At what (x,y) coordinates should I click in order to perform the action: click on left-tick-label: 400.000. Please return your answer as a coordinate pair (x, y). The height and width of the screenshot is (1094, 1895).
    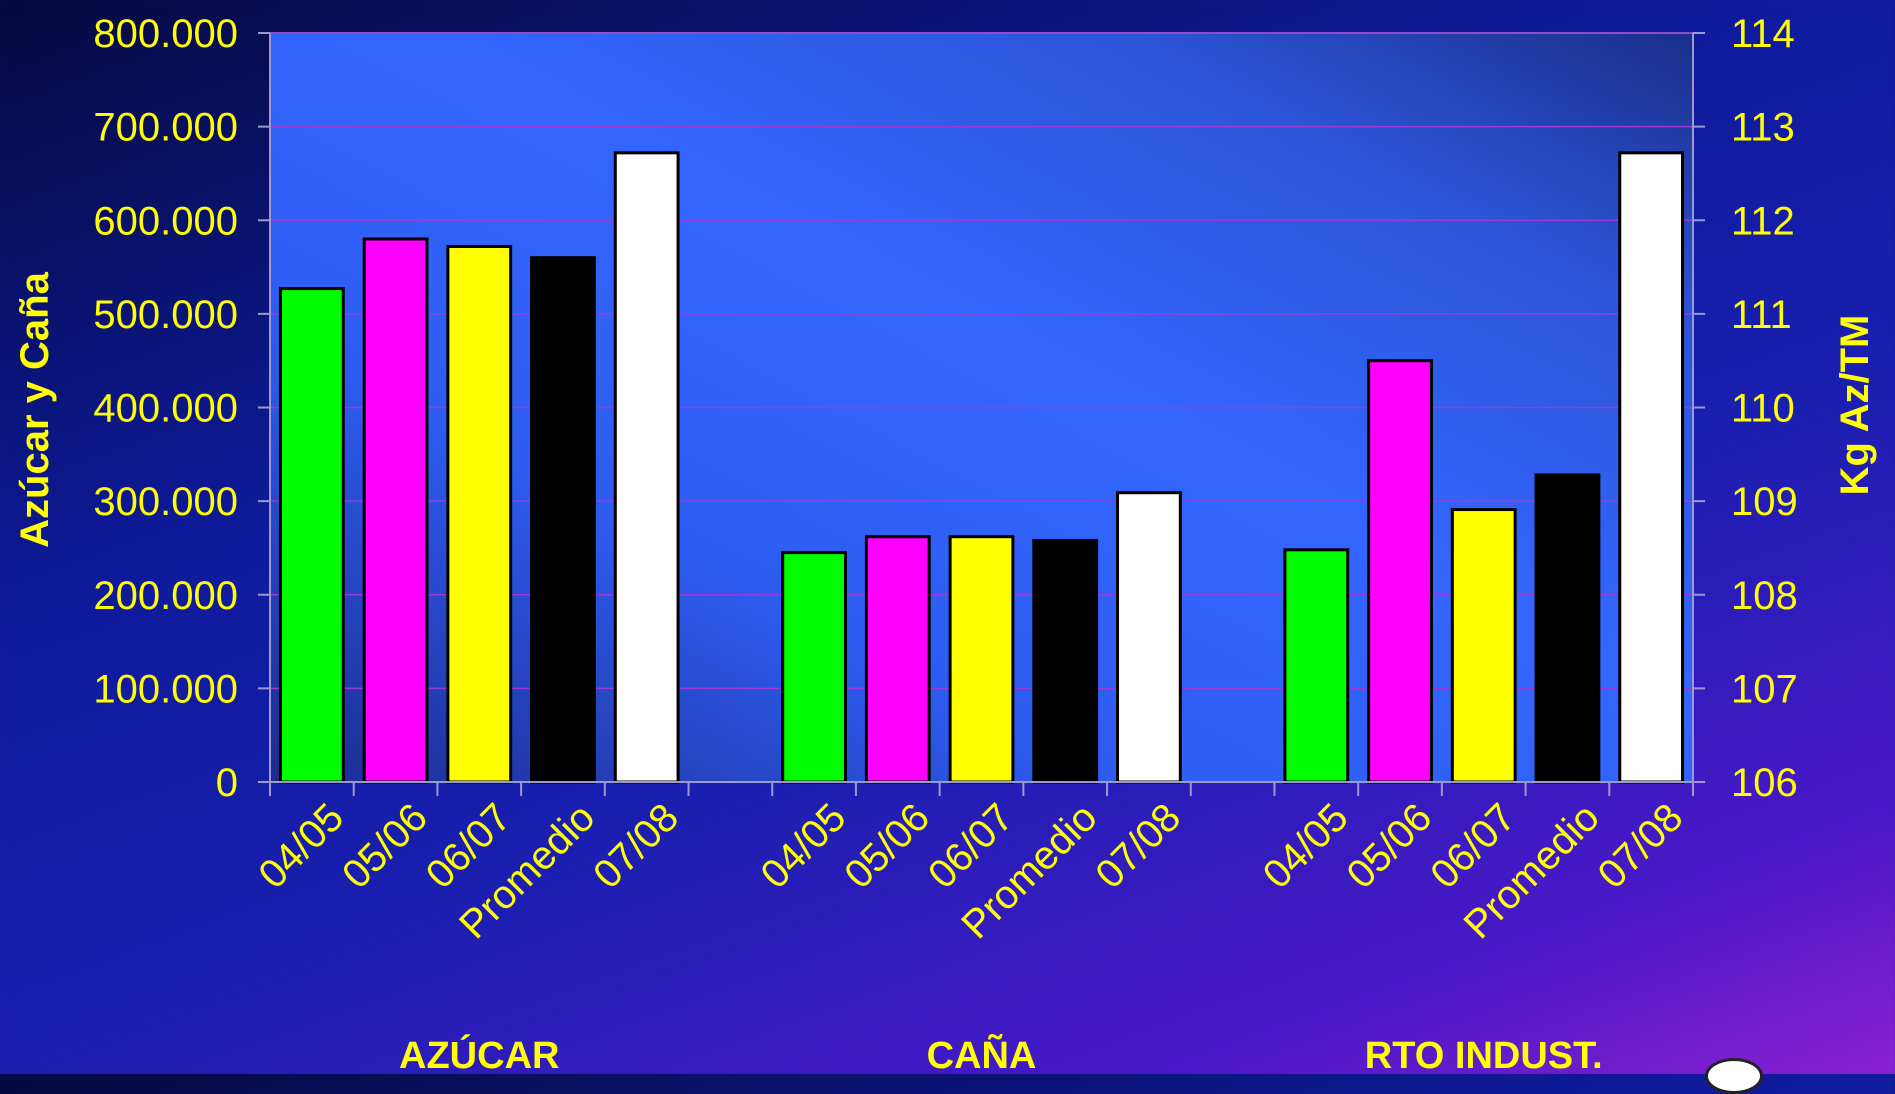
    Looking at the image, I should click on (165, 409).